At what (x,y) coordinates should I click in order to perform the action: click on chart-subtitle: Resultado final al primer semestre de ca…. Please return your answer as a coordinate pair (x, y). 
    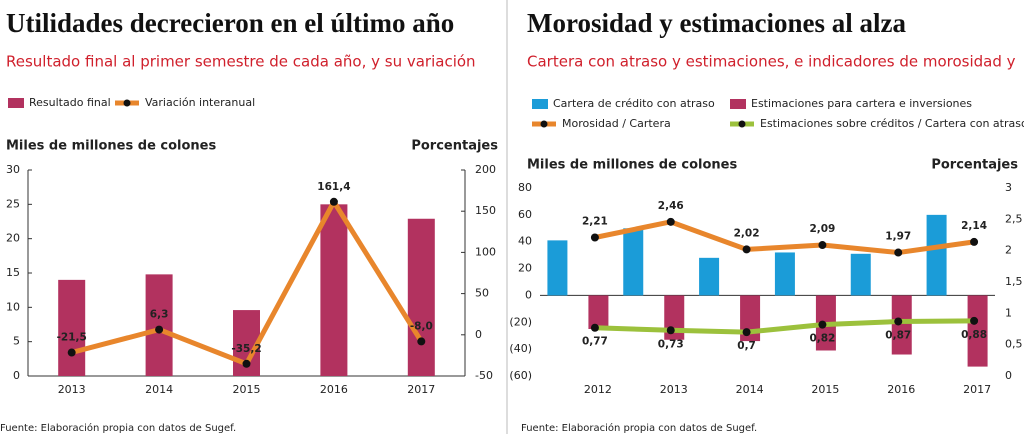
    Looking at the image, I should click on (241, 62).